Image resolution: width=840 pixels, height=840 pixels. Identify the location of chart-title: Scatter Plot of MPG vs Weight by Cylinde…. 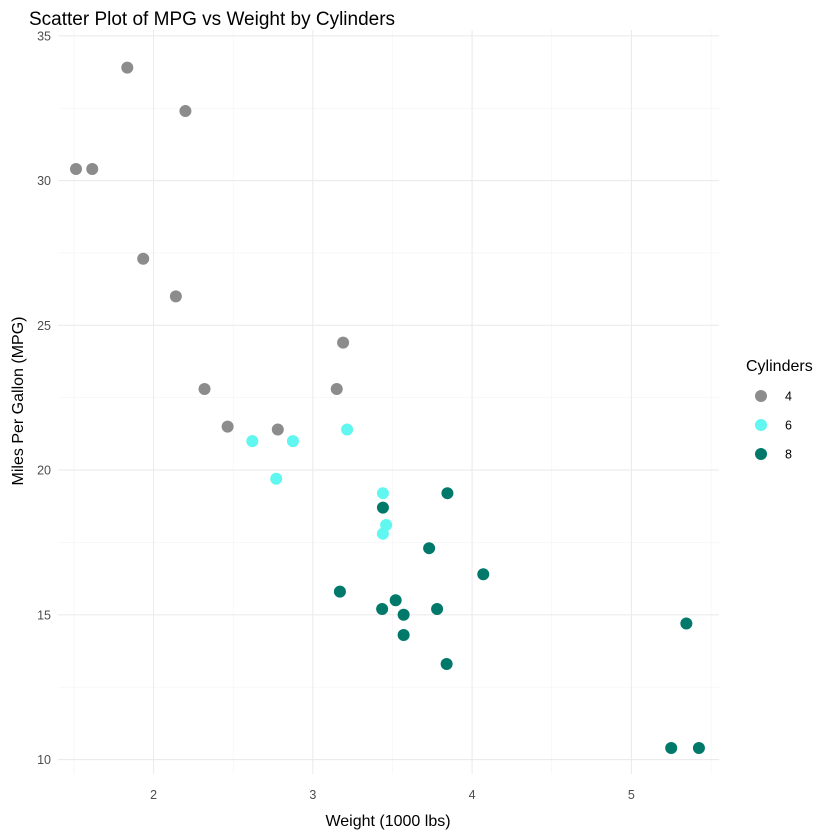
(212, 19).